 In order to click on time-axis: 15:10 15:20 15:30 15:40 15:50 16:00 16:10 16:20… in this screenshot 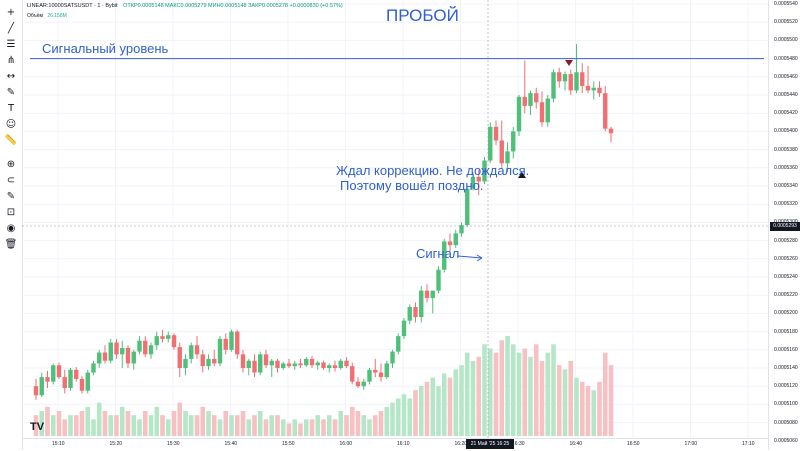, I will do `click(395, 444)`.